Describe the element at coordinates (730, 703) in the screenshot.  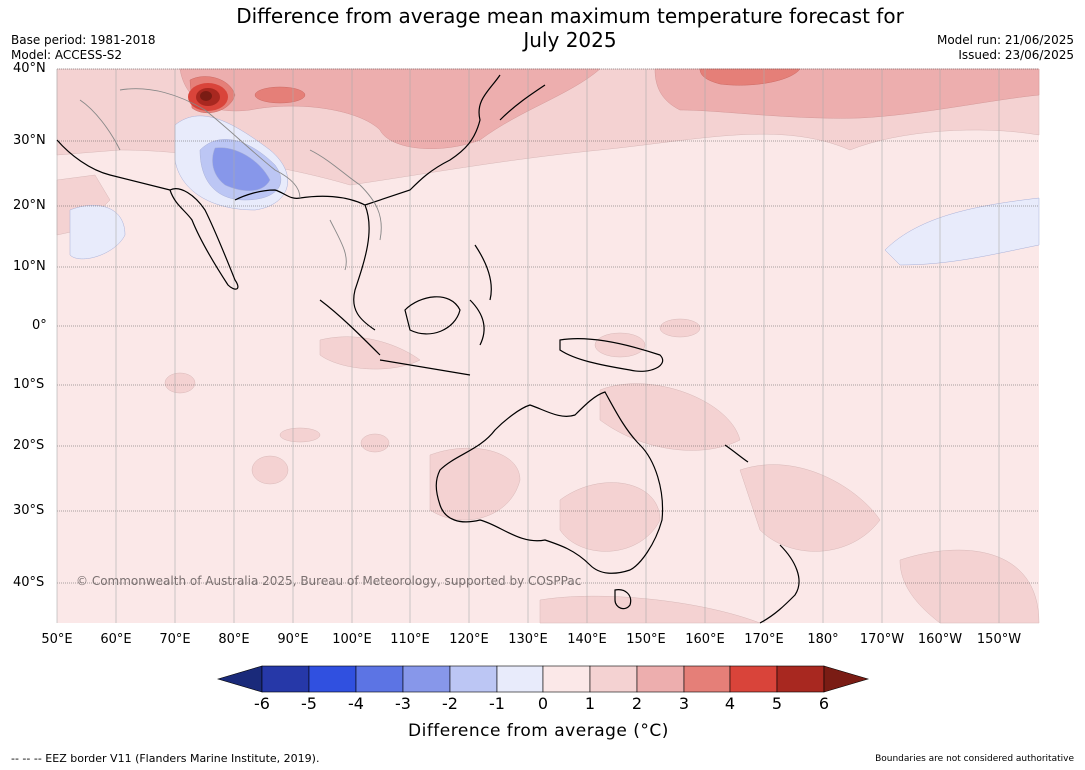
I see `colorbar-tick: 4` at that location.